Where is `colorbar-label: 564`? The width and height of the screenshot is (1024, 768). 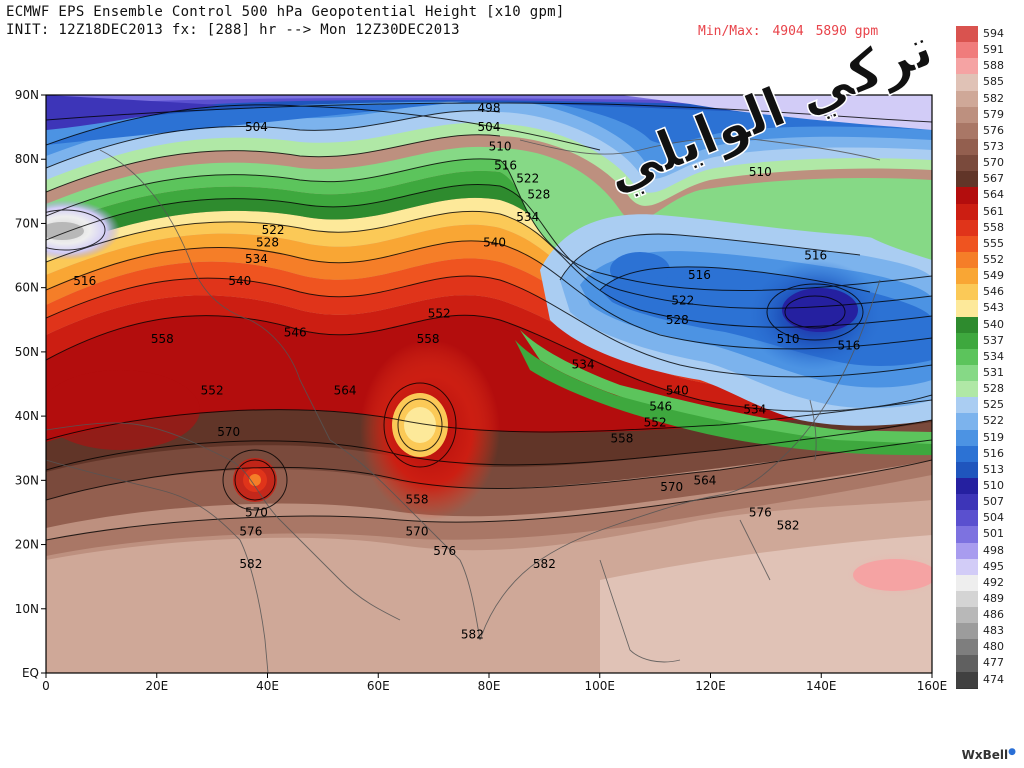
colorbar-label: 564 is located at coordinates (993, 195).